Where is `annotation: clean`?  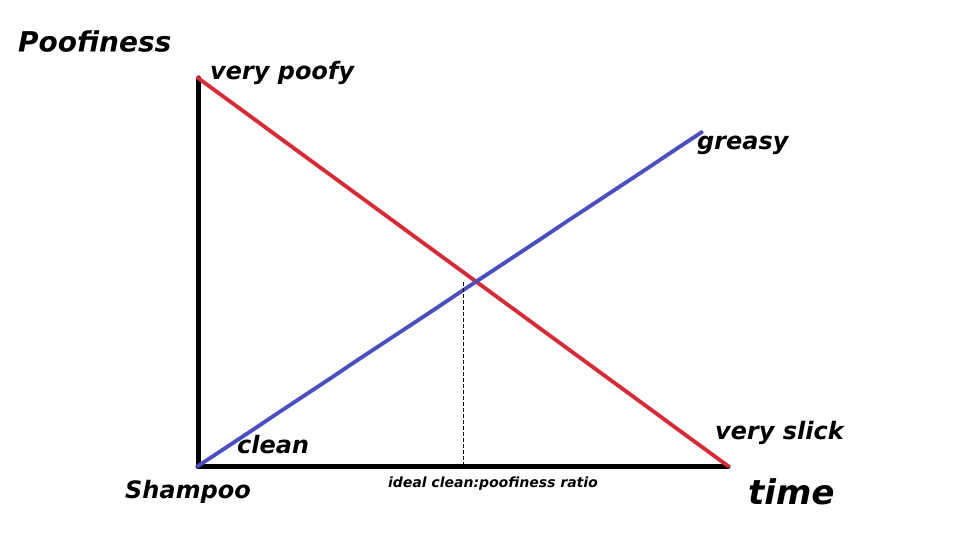
annotation: clean is located at coordinates (273, 445).